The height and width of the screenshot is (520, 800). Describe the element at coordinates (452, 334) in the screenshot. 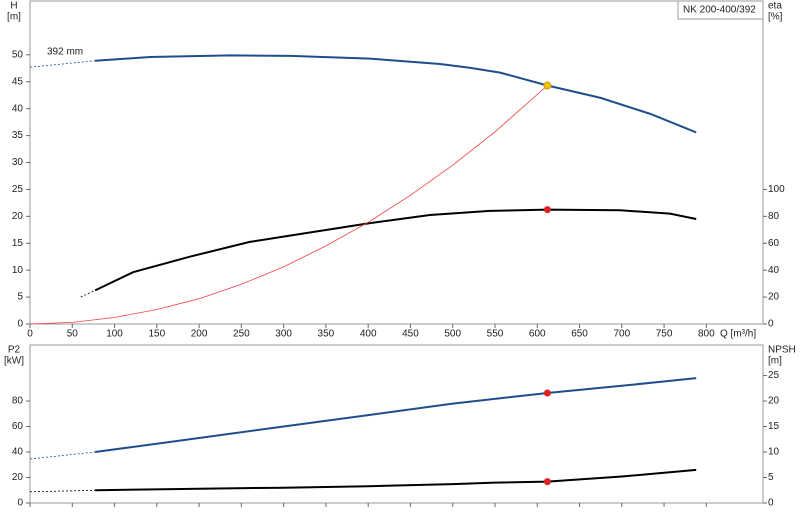

I see `x-tick-label: 500` at that location.